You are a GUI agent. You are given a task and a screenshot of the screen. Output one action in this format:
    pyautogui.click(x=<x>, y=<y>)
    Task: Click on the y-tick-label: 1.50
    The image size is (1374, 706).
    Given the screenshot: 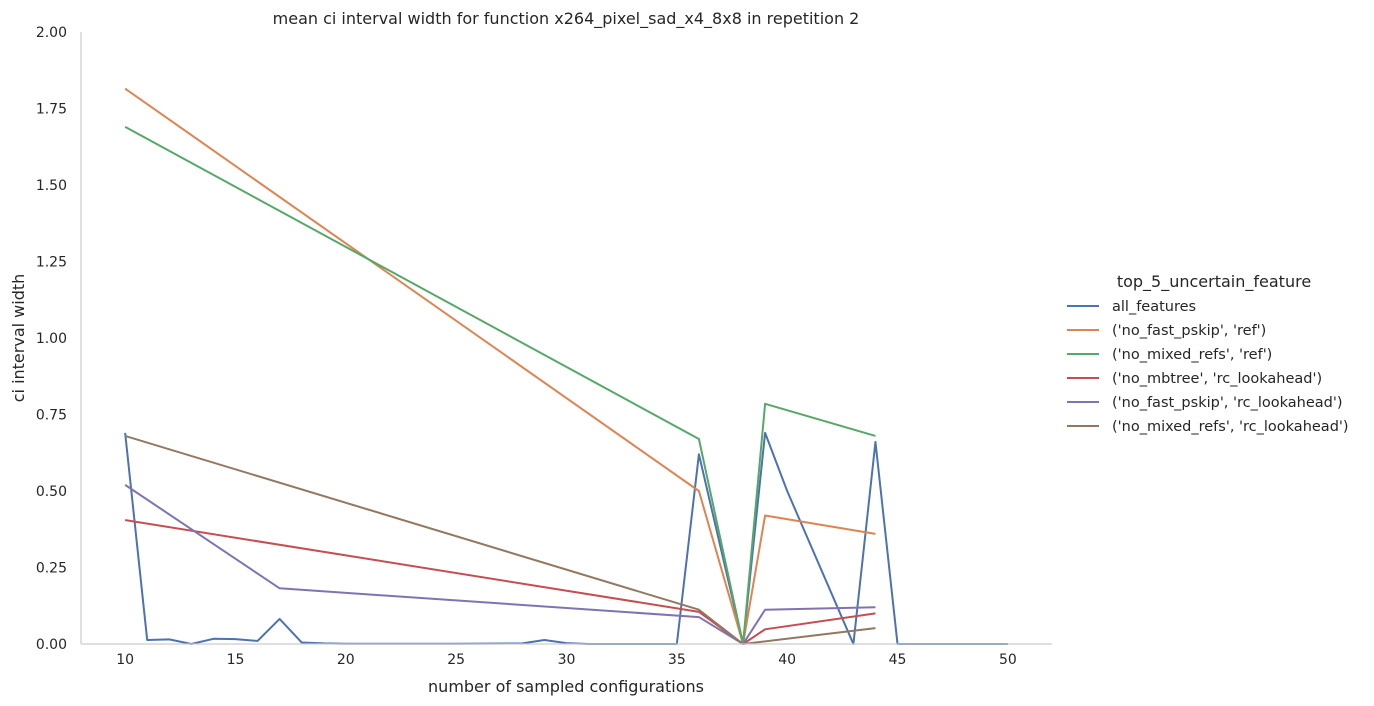 What is the action you would take?
    pyautogui.click(x=51, y=186)
    